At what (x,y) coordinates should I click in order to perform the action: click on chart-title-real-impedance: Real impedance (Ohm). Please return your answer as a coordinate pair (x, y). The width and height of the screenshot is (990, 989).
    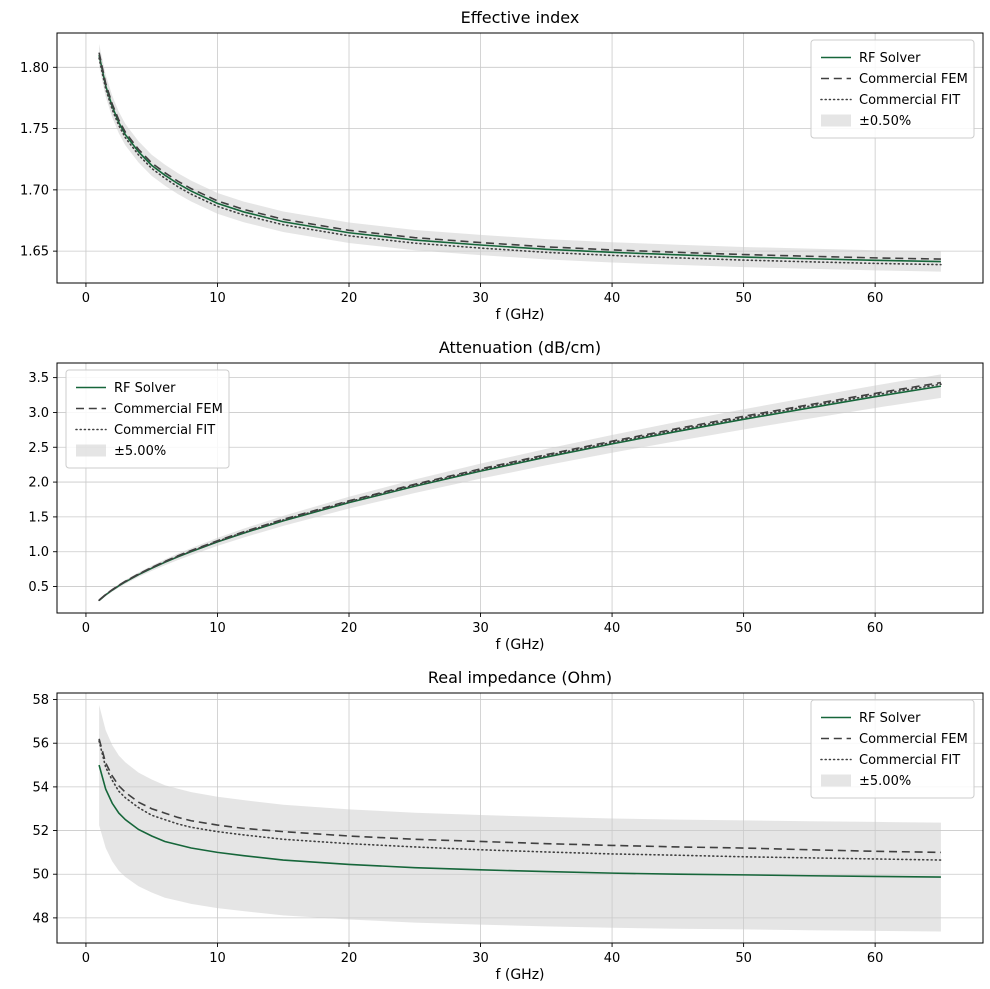
    Looking at the image, I should click on (520, 677).